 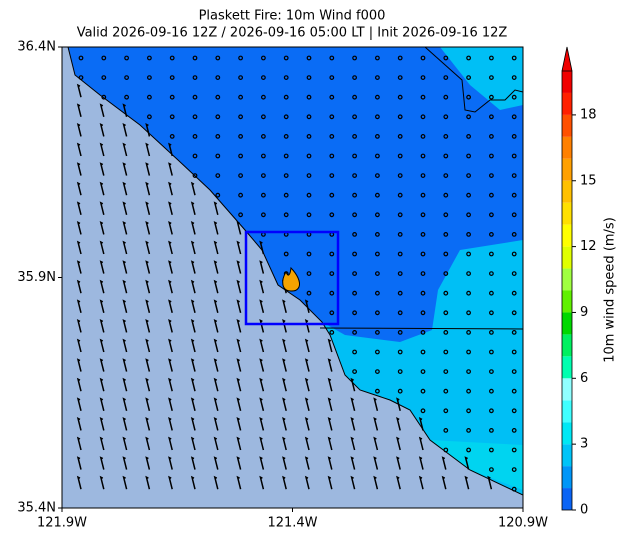 What do you see at coordinates (292, 523) in the screenshot?
I see `x-tick-label: 121.4W` at bounding box center [292, 523].